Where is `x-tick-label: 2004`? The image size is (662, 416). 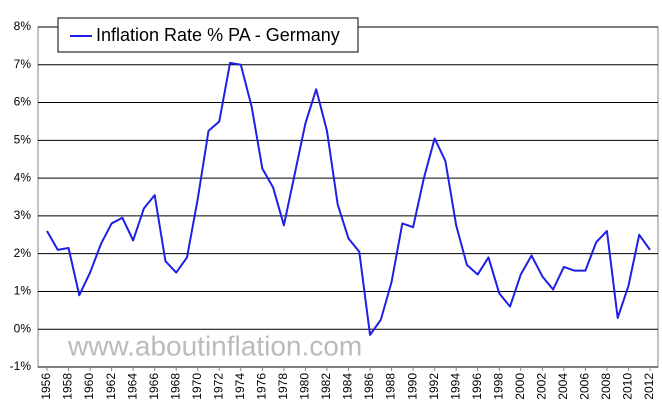
x-tick-label: 2004 is located at coordinates (563, 386).